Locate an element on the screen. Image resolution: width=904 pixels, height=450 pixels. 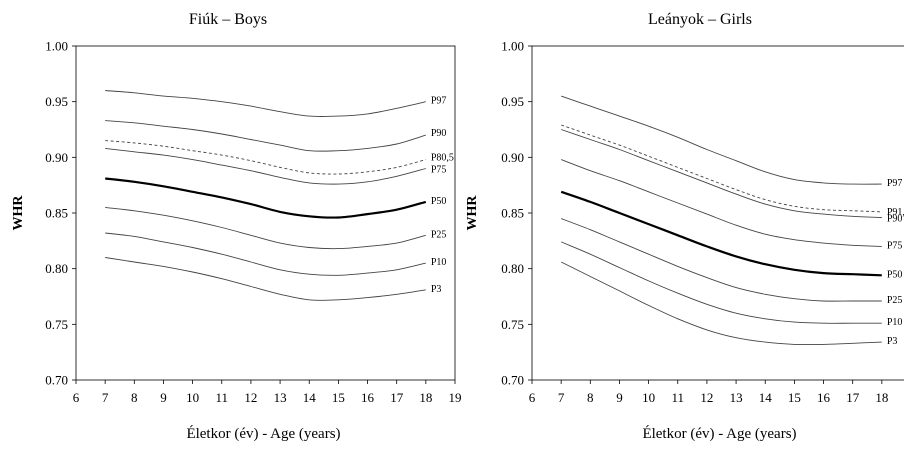
chart-title: Fiúk – Boys is located at coordinates (228, 19).